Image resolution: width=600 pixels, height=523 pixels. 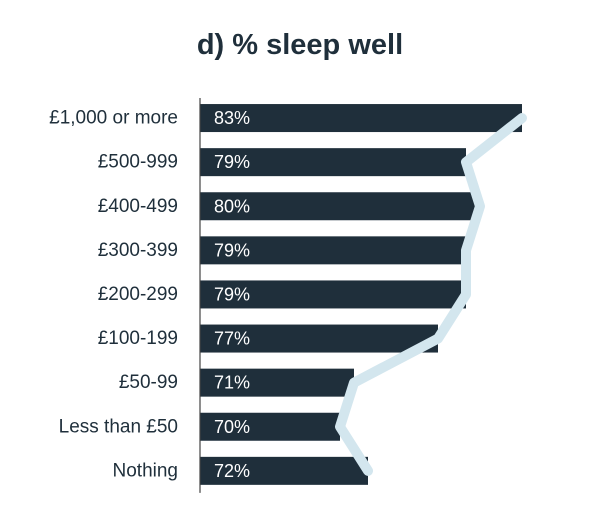 What do you see at coordinates (138, 162) in the screenshot?
I see `category-label: £500-999` at bounding box center [138, 162].